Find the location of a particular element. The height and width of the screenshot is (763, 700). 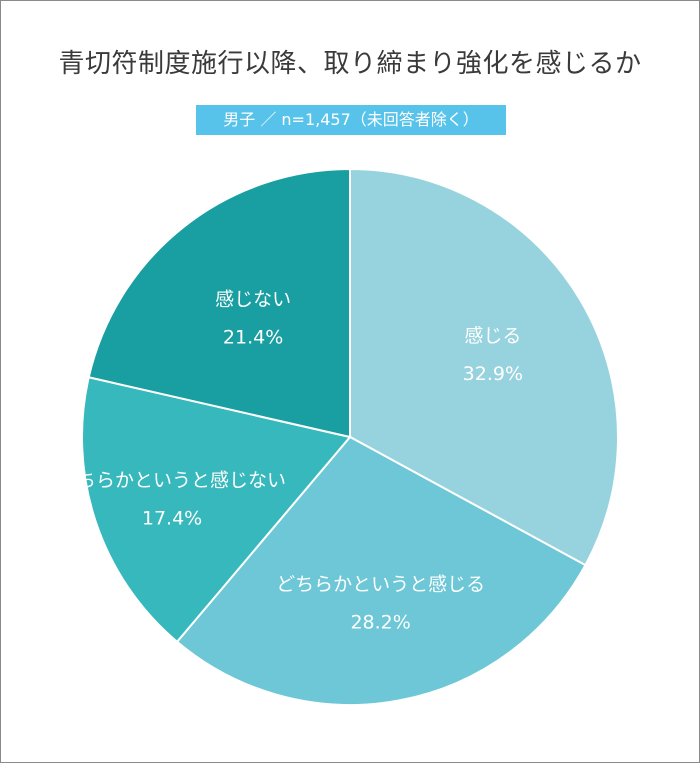

slice-dochiraka-kanjinai-category-label: どちらかというと感じない is located at coordinates (172, 480).